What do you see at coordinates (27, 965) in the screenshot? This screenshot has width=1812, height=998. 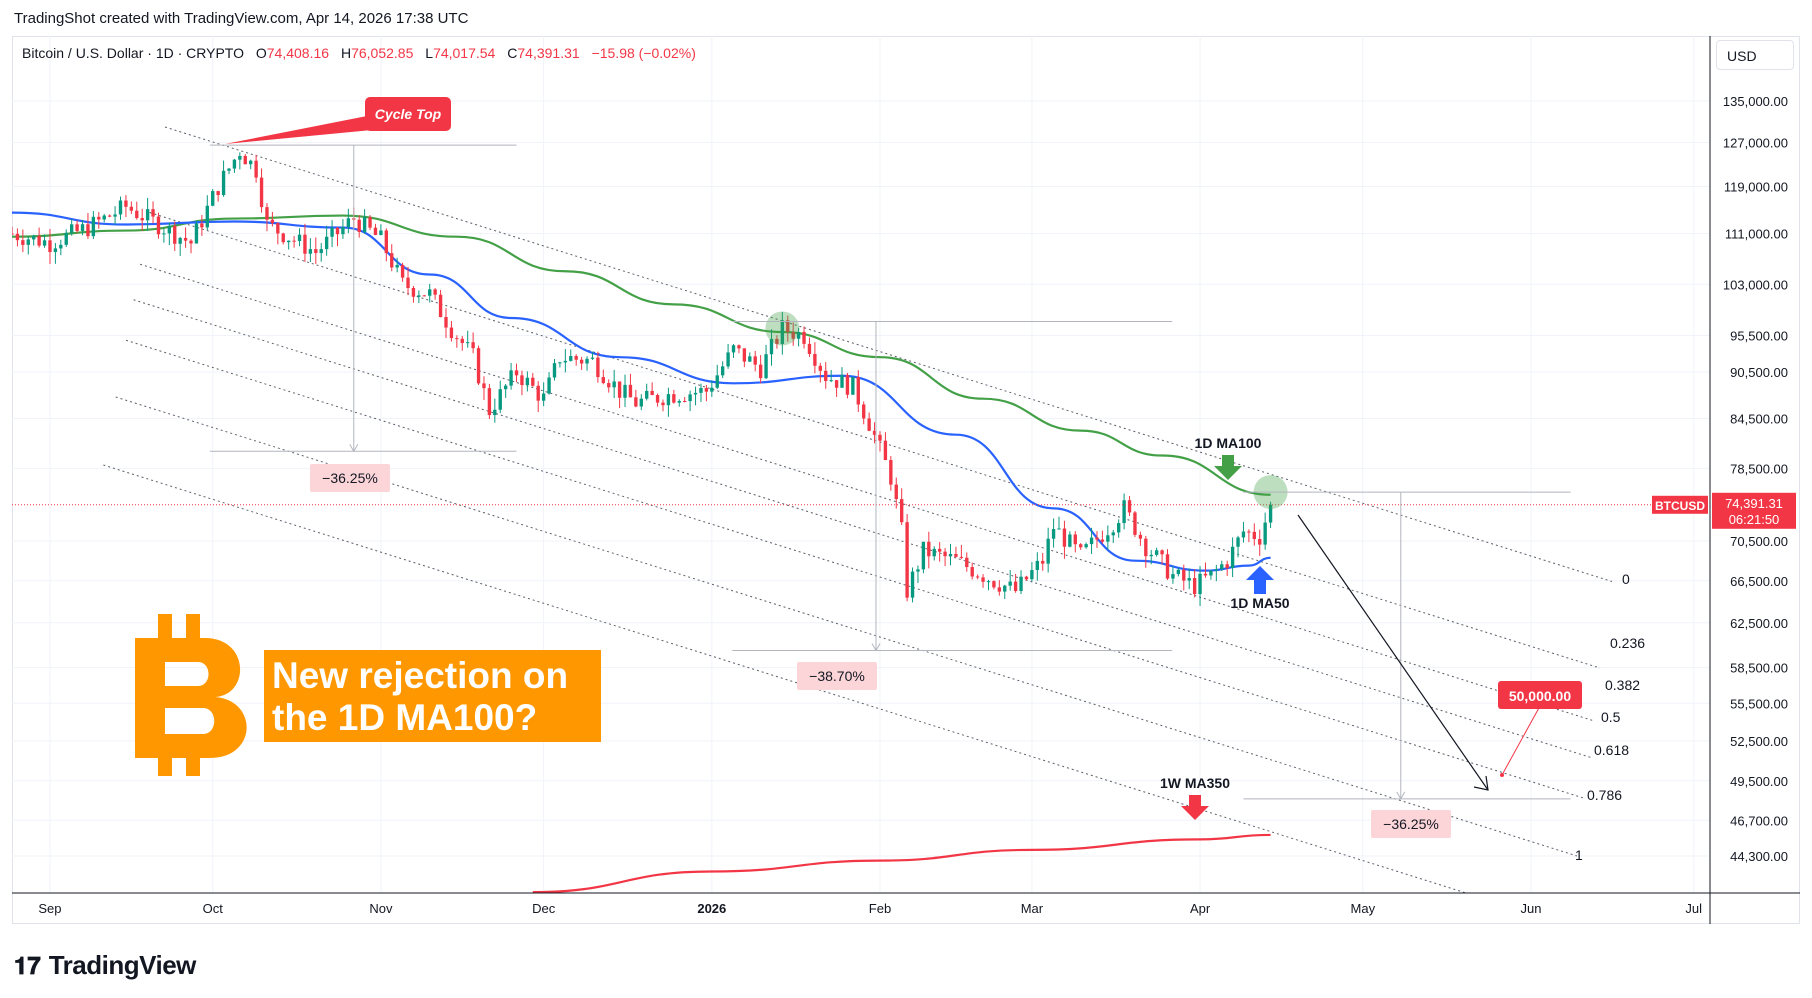 I see `tradingview-logo-icon: 𝟏𝟕` at bounding box center [27, 965].